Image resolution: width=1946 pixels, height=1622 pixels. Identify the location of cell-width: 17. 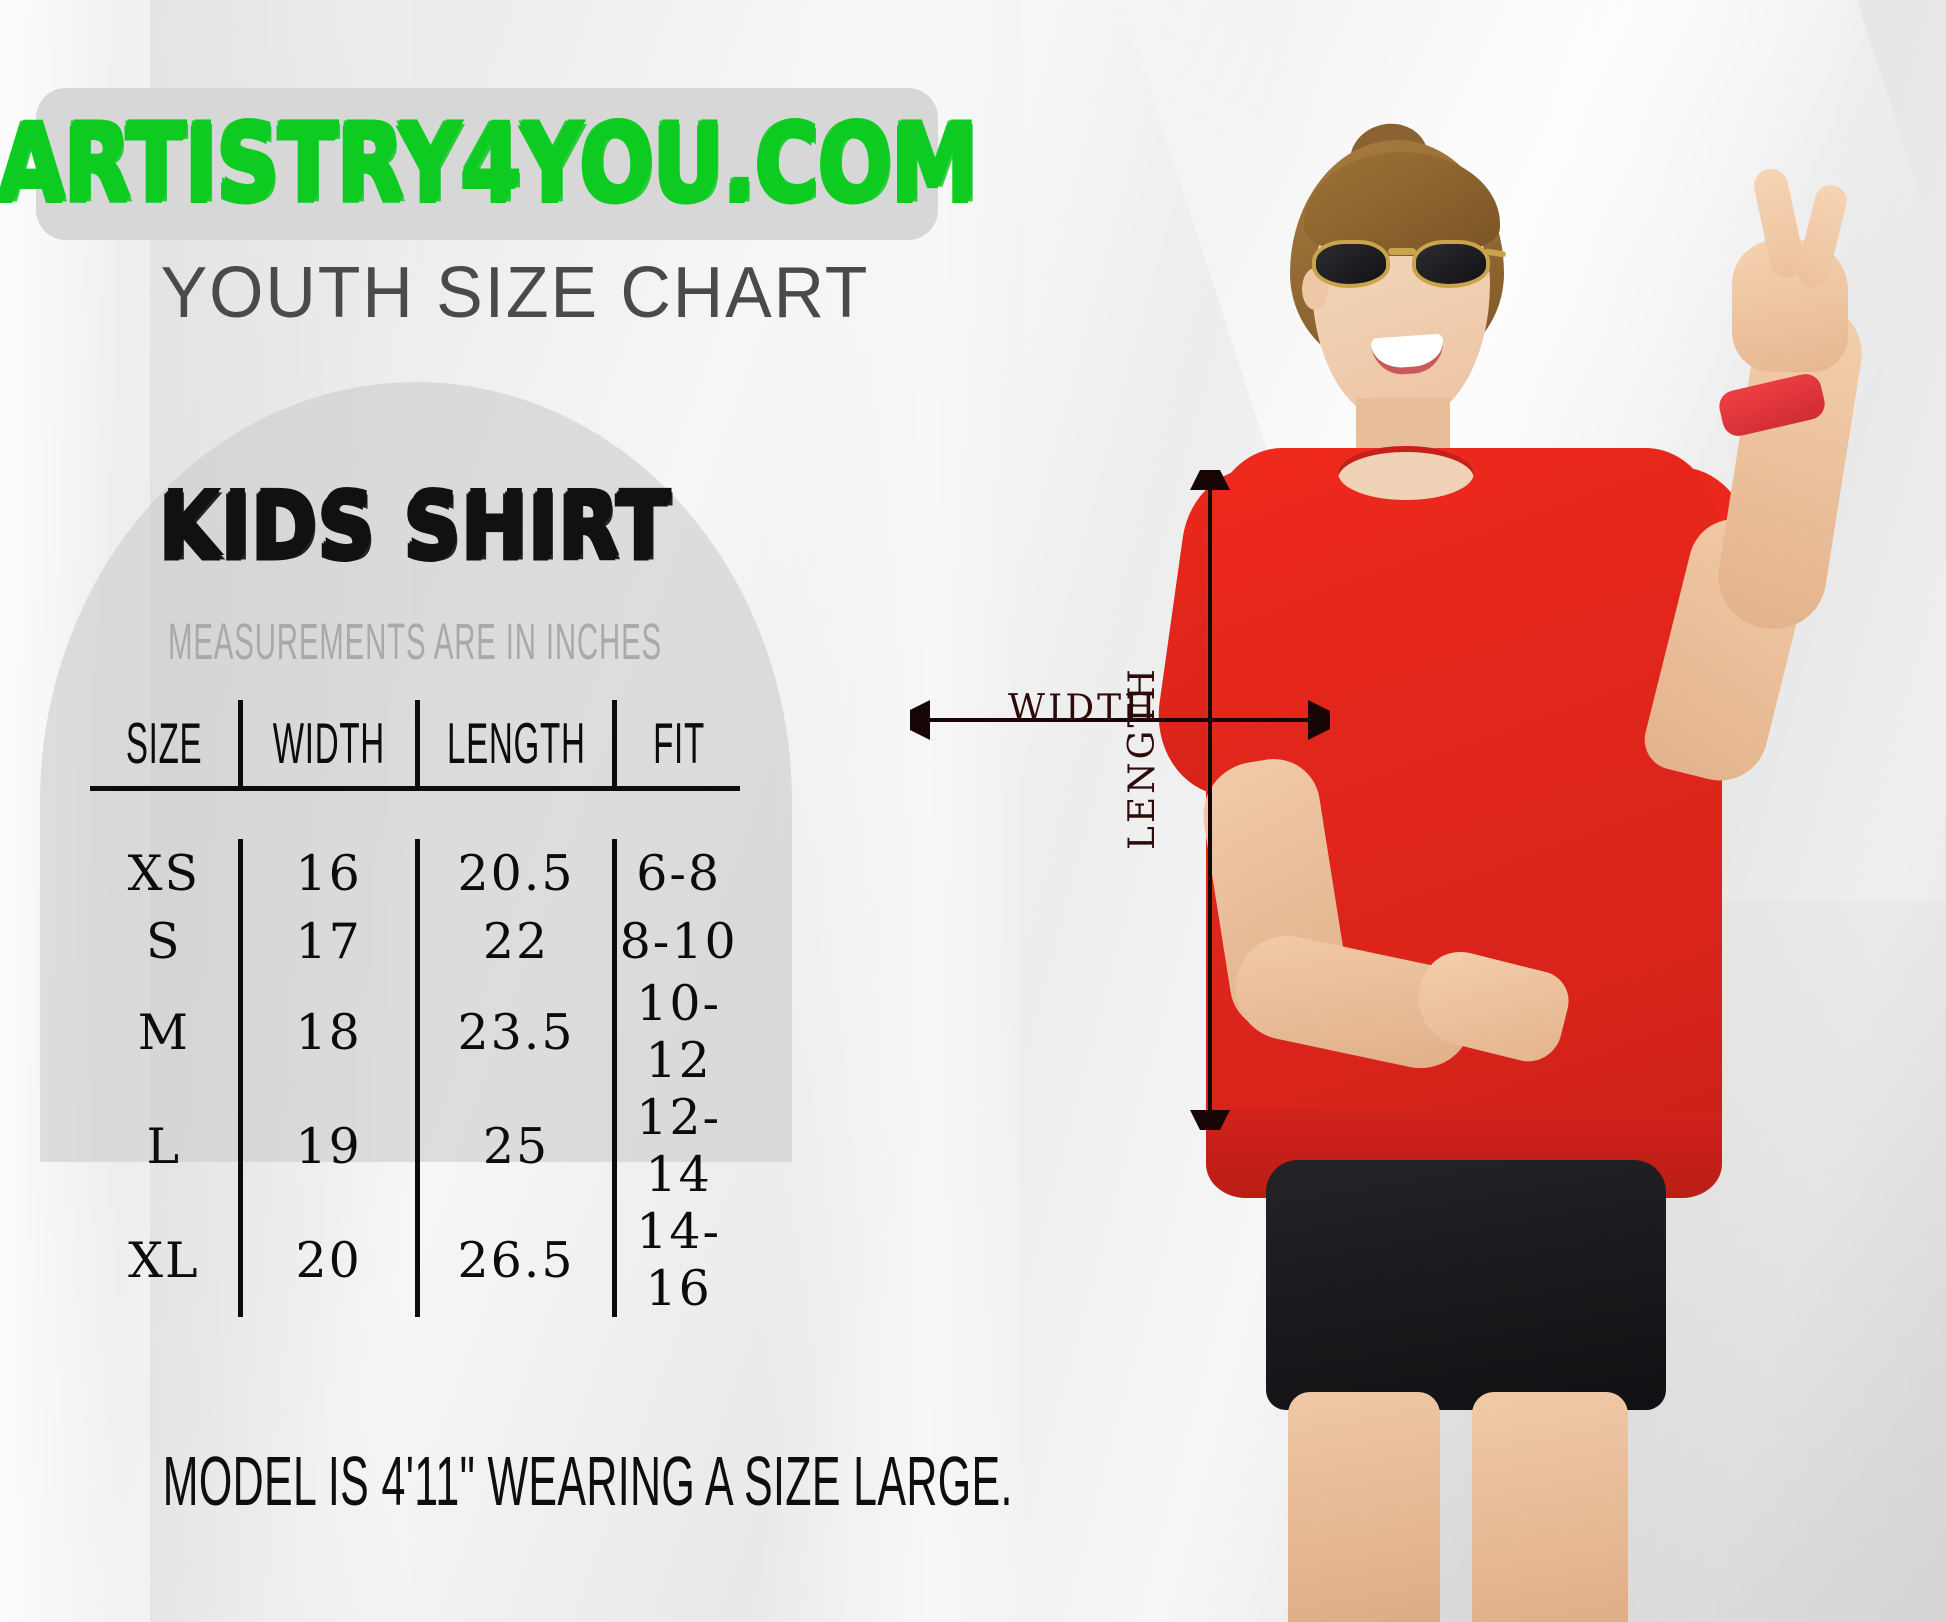
(327, 941).